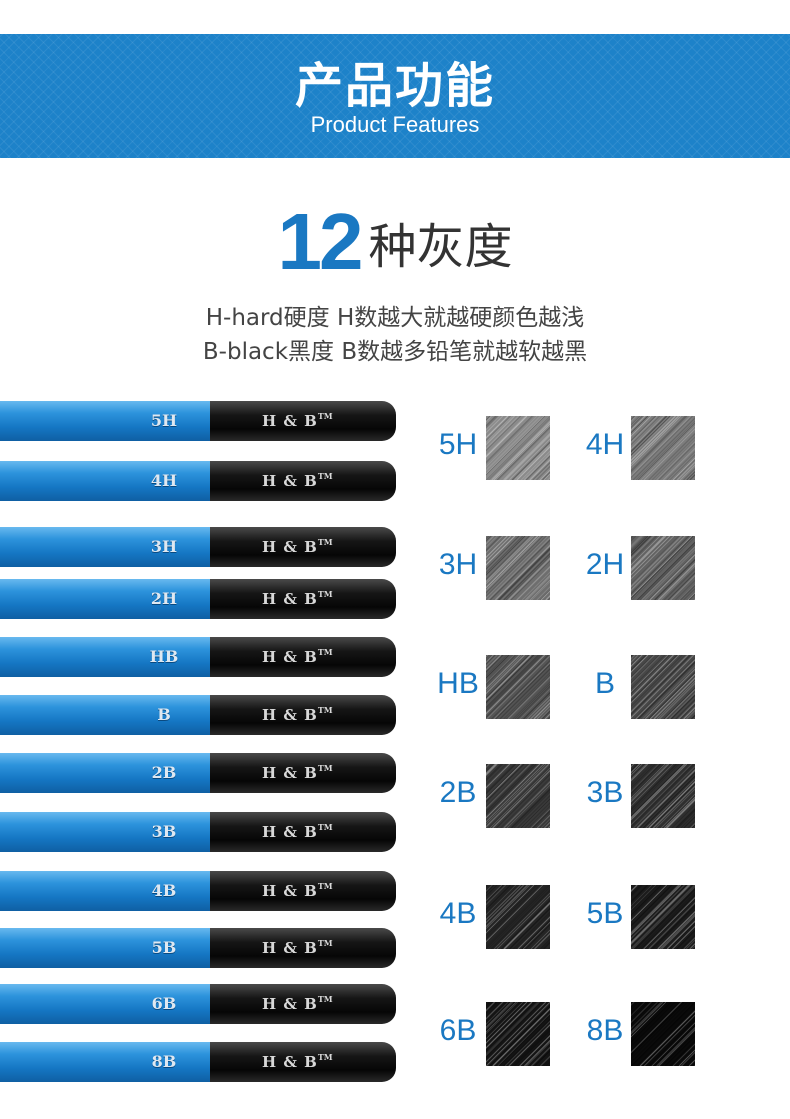  Describe the element at coordinates (605, 913) in the screenshot. I see `swatch-label-5b: 5B` at that location.